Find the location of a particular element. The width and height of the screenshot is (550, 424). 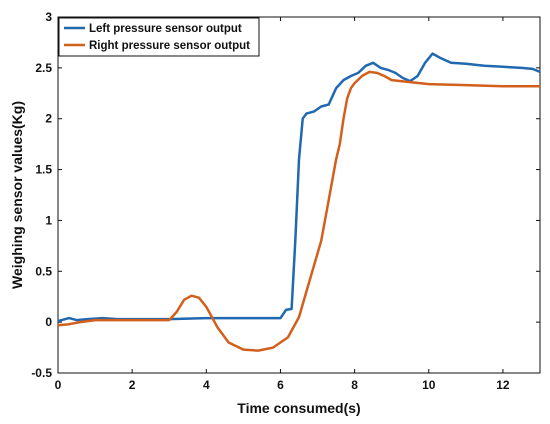

x-tick-label: 10 is located at coordinates (429, 385).